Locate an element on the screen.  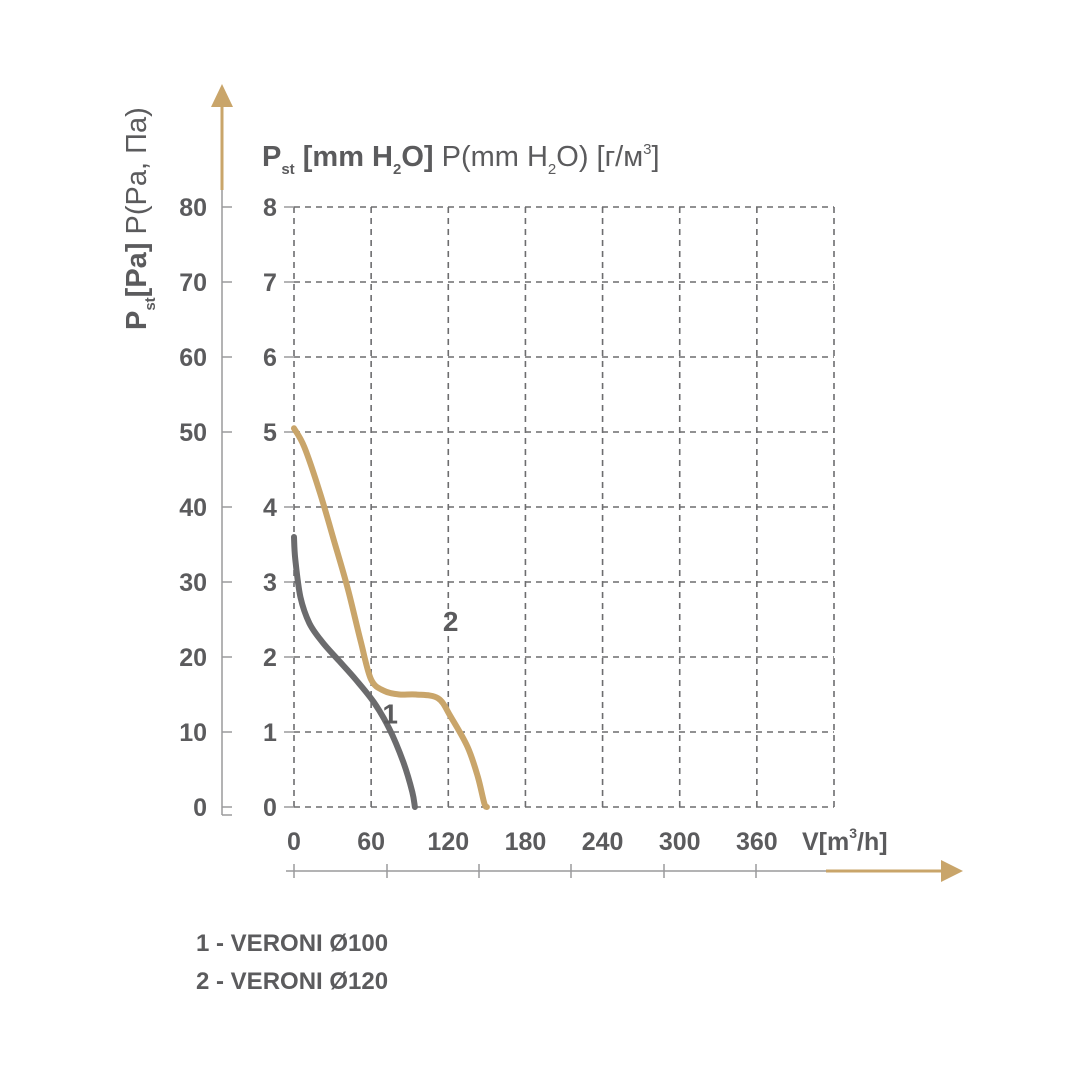
y-tick-label-pa: 0 is located at coordinates (200, 808).